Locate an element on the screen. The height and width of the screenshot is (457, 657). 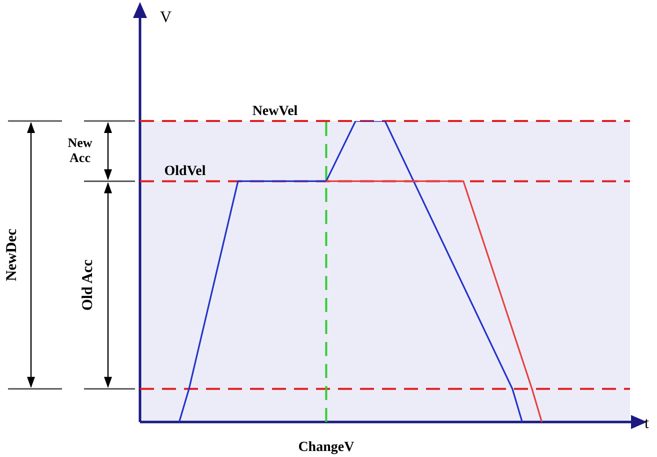
ref-line-label: NewVel is located at coordinates (275, 111).